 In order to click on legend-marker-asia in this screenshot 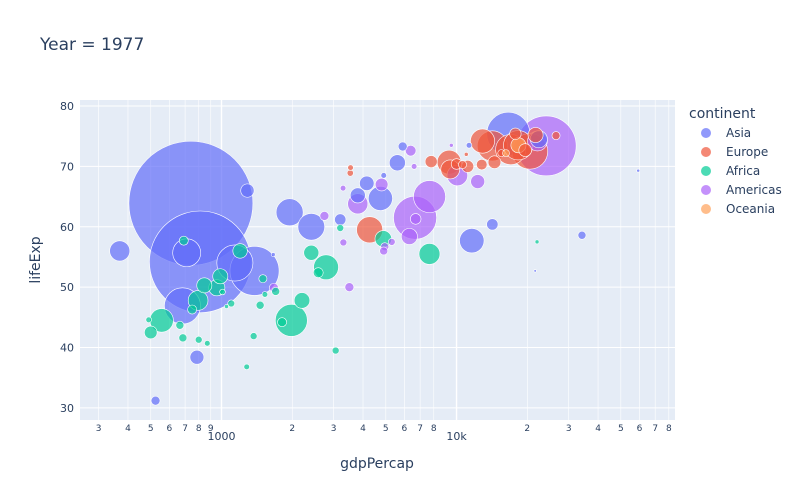, I will do `click(706, 133)`.